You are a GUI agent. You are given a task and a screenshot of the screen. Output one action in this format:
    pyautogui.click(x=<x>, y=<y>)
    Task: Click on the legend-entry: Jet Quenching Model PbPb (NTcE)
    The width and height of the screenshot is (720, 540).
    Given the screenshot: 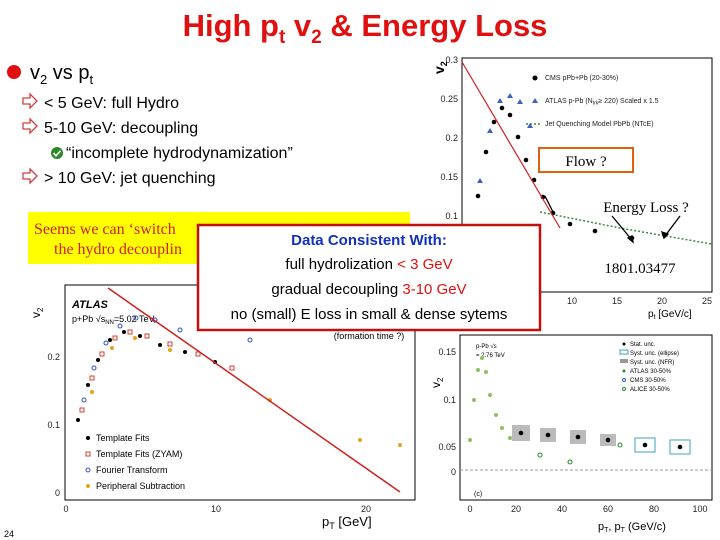 What is the action you would take?
    pyautogui.click(x=599, y=124)
    